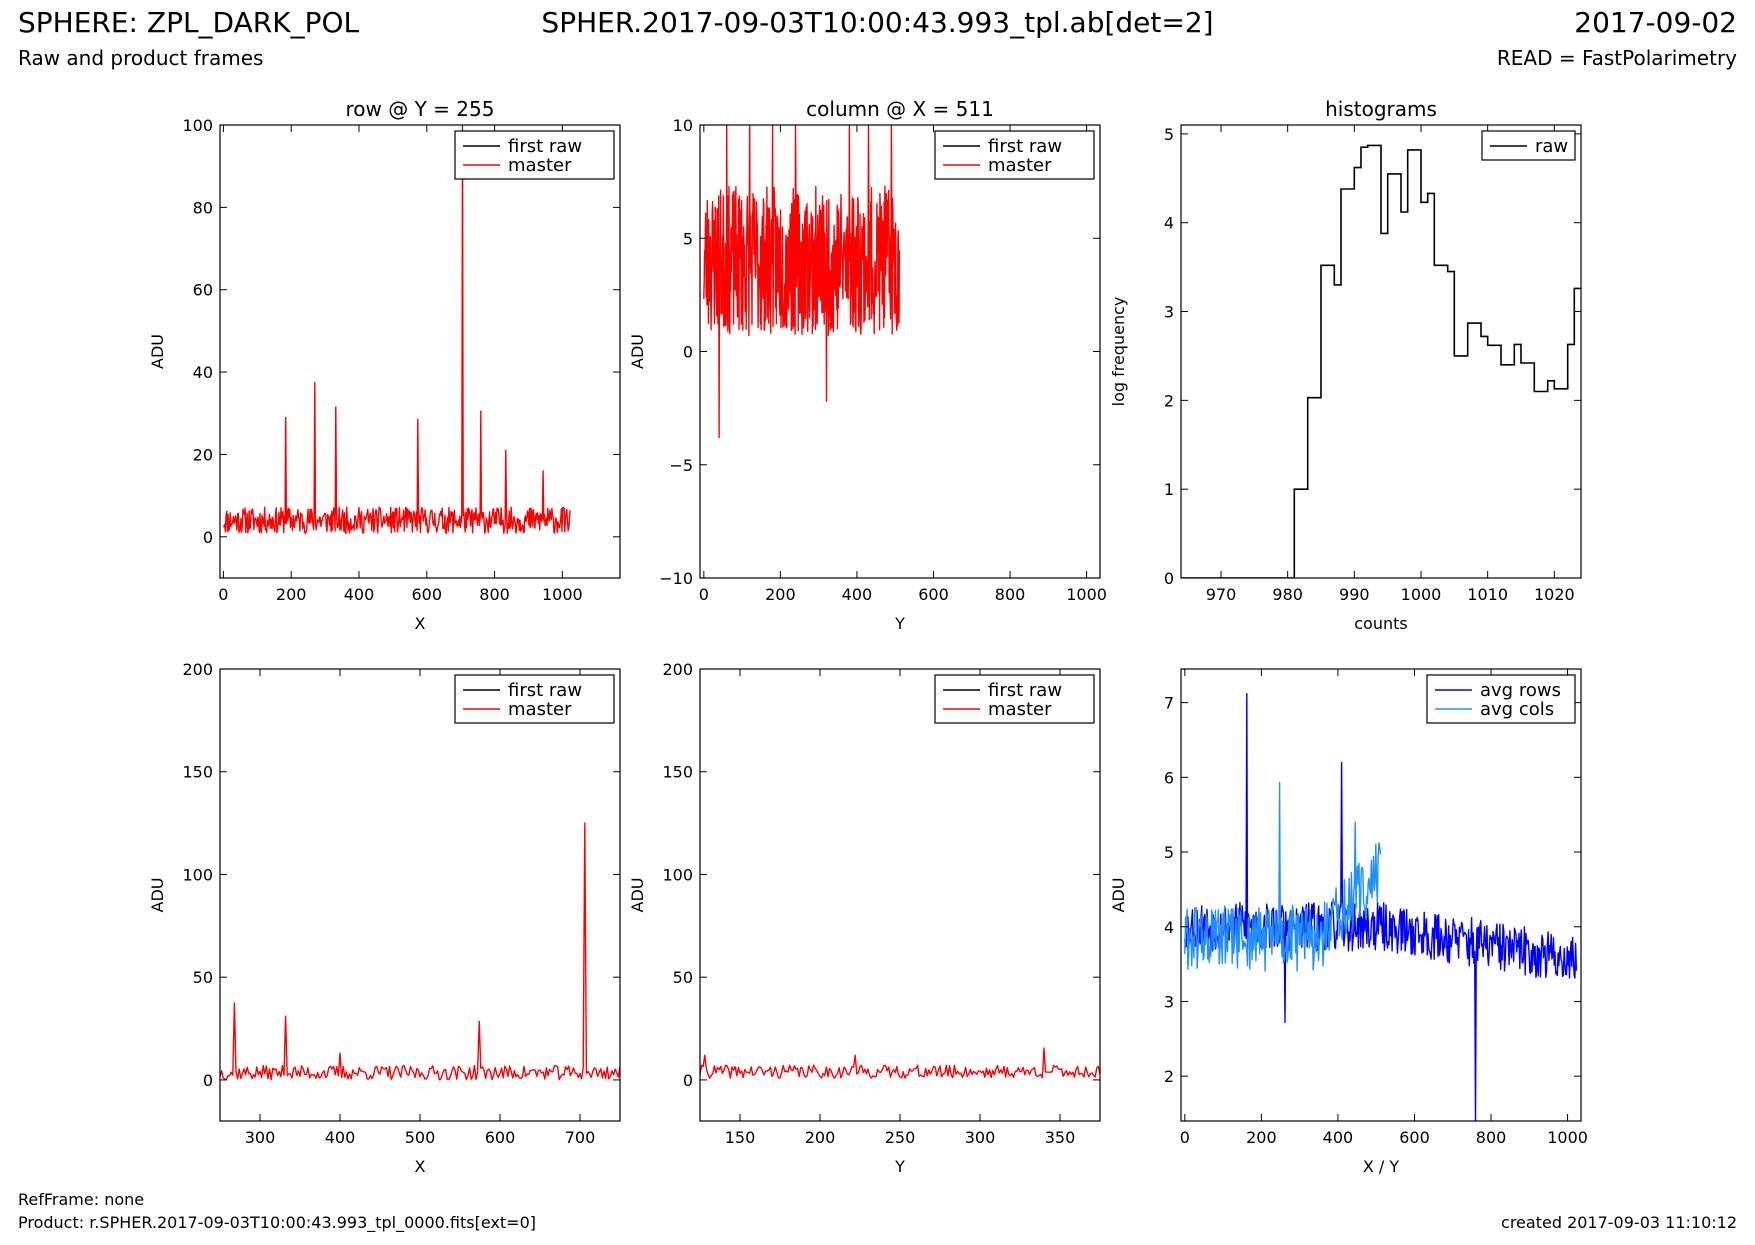 Image resolution: width=1755 pixels, height=1245 pixels. I want to click on x-axis-label: counts, so click(1380, 623).